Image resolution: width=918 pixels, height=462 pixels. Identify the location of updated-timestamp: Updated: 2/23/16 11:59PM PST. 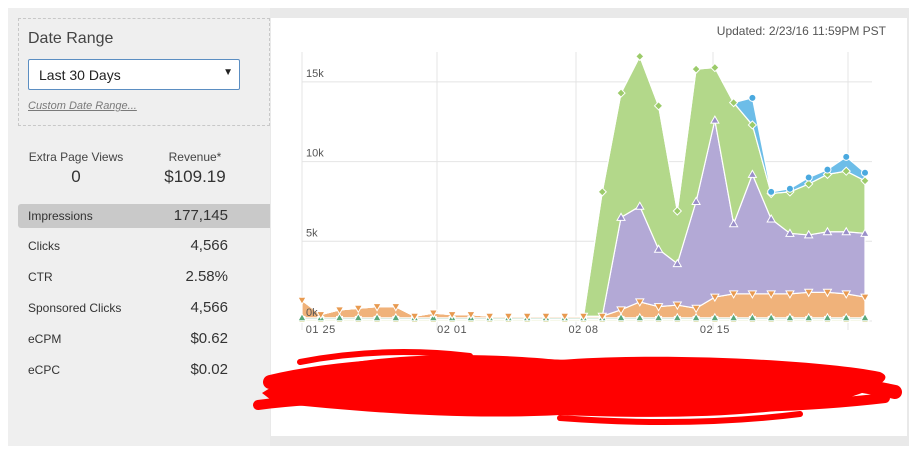
(801, 31).